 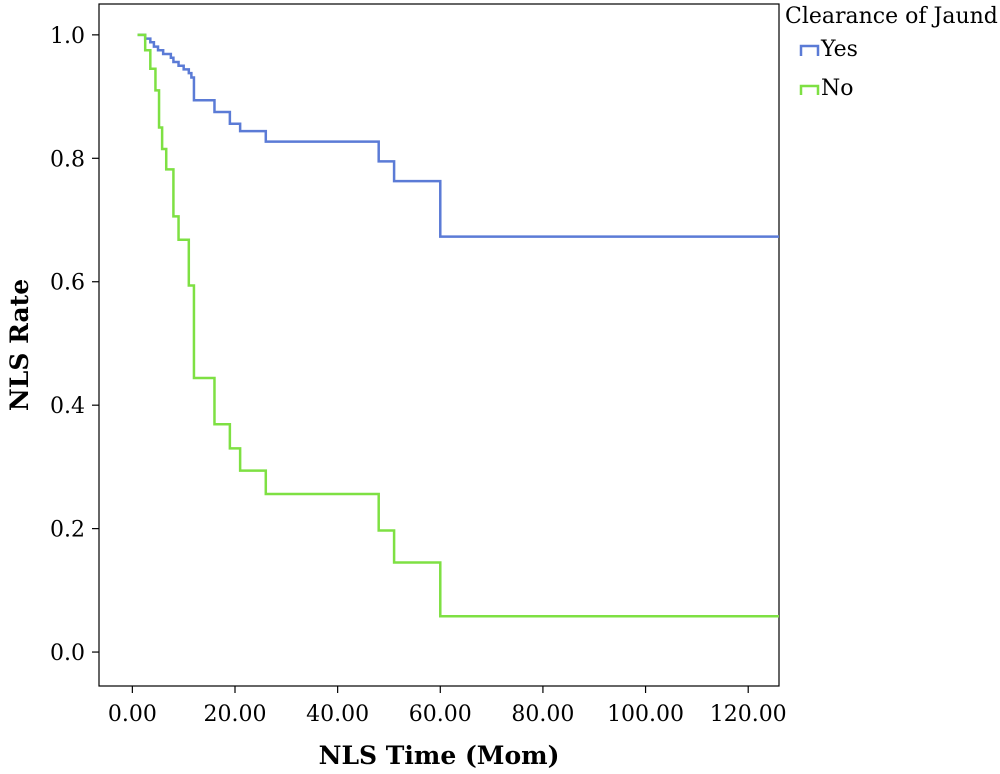 What do you see at coordinates (337, 714) in the screenshot?
I see `x-tick-label-2: 40.00` at bounding box center [337, 714].